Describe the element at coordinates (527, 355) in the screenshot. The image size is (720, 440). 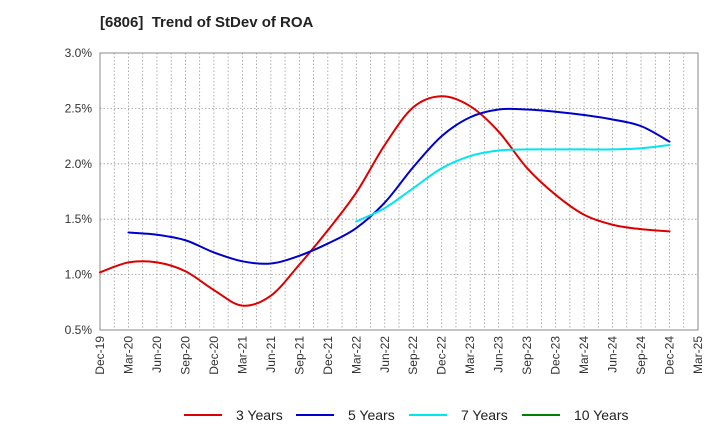
I see `x-tick-label: Sep-23` at that location.